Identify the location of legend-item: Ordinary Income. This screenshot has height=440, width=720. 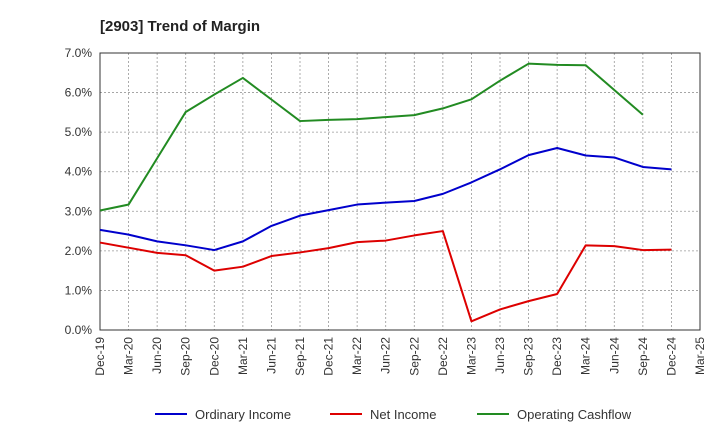
(223, 414).